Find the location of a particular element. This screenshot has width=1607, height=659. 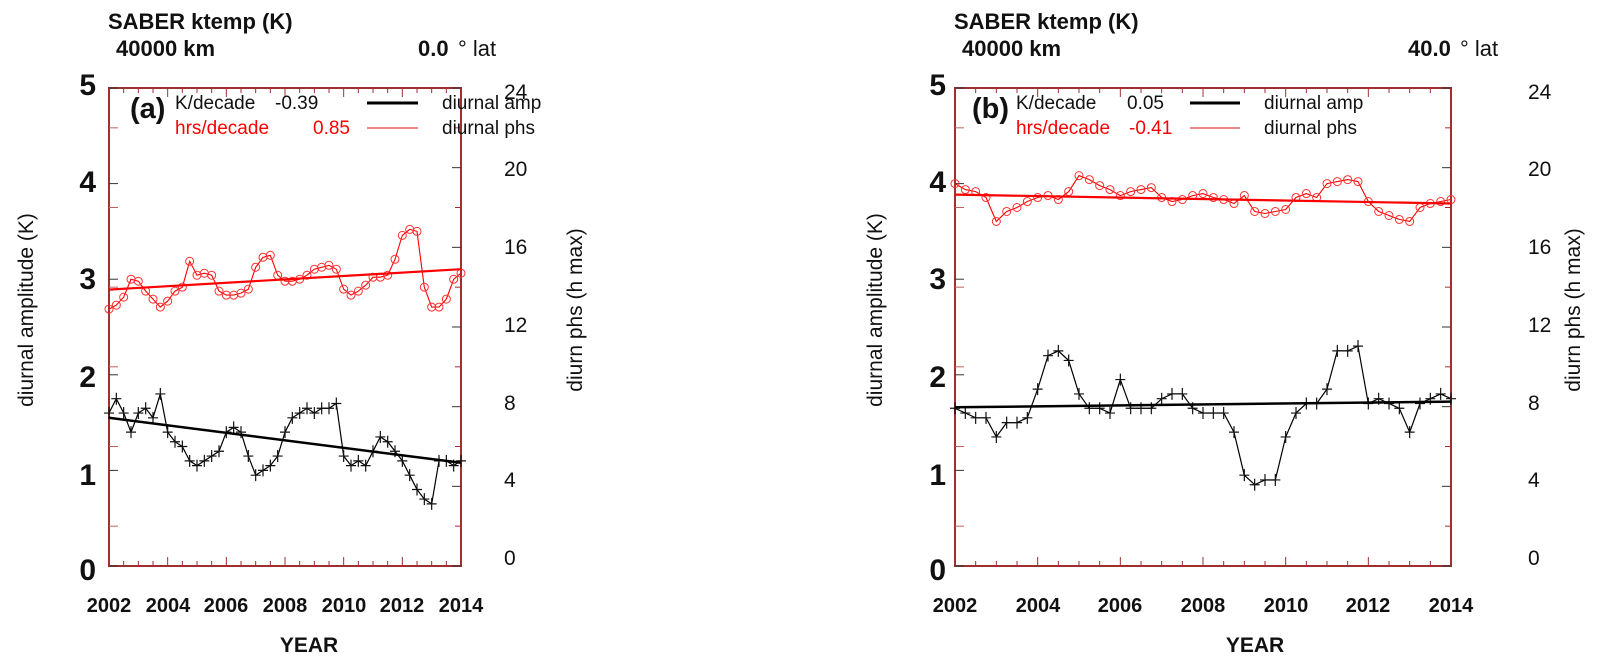

y-ticks: 0 1 2 3 4 5 is located at coordinates (87, 328).